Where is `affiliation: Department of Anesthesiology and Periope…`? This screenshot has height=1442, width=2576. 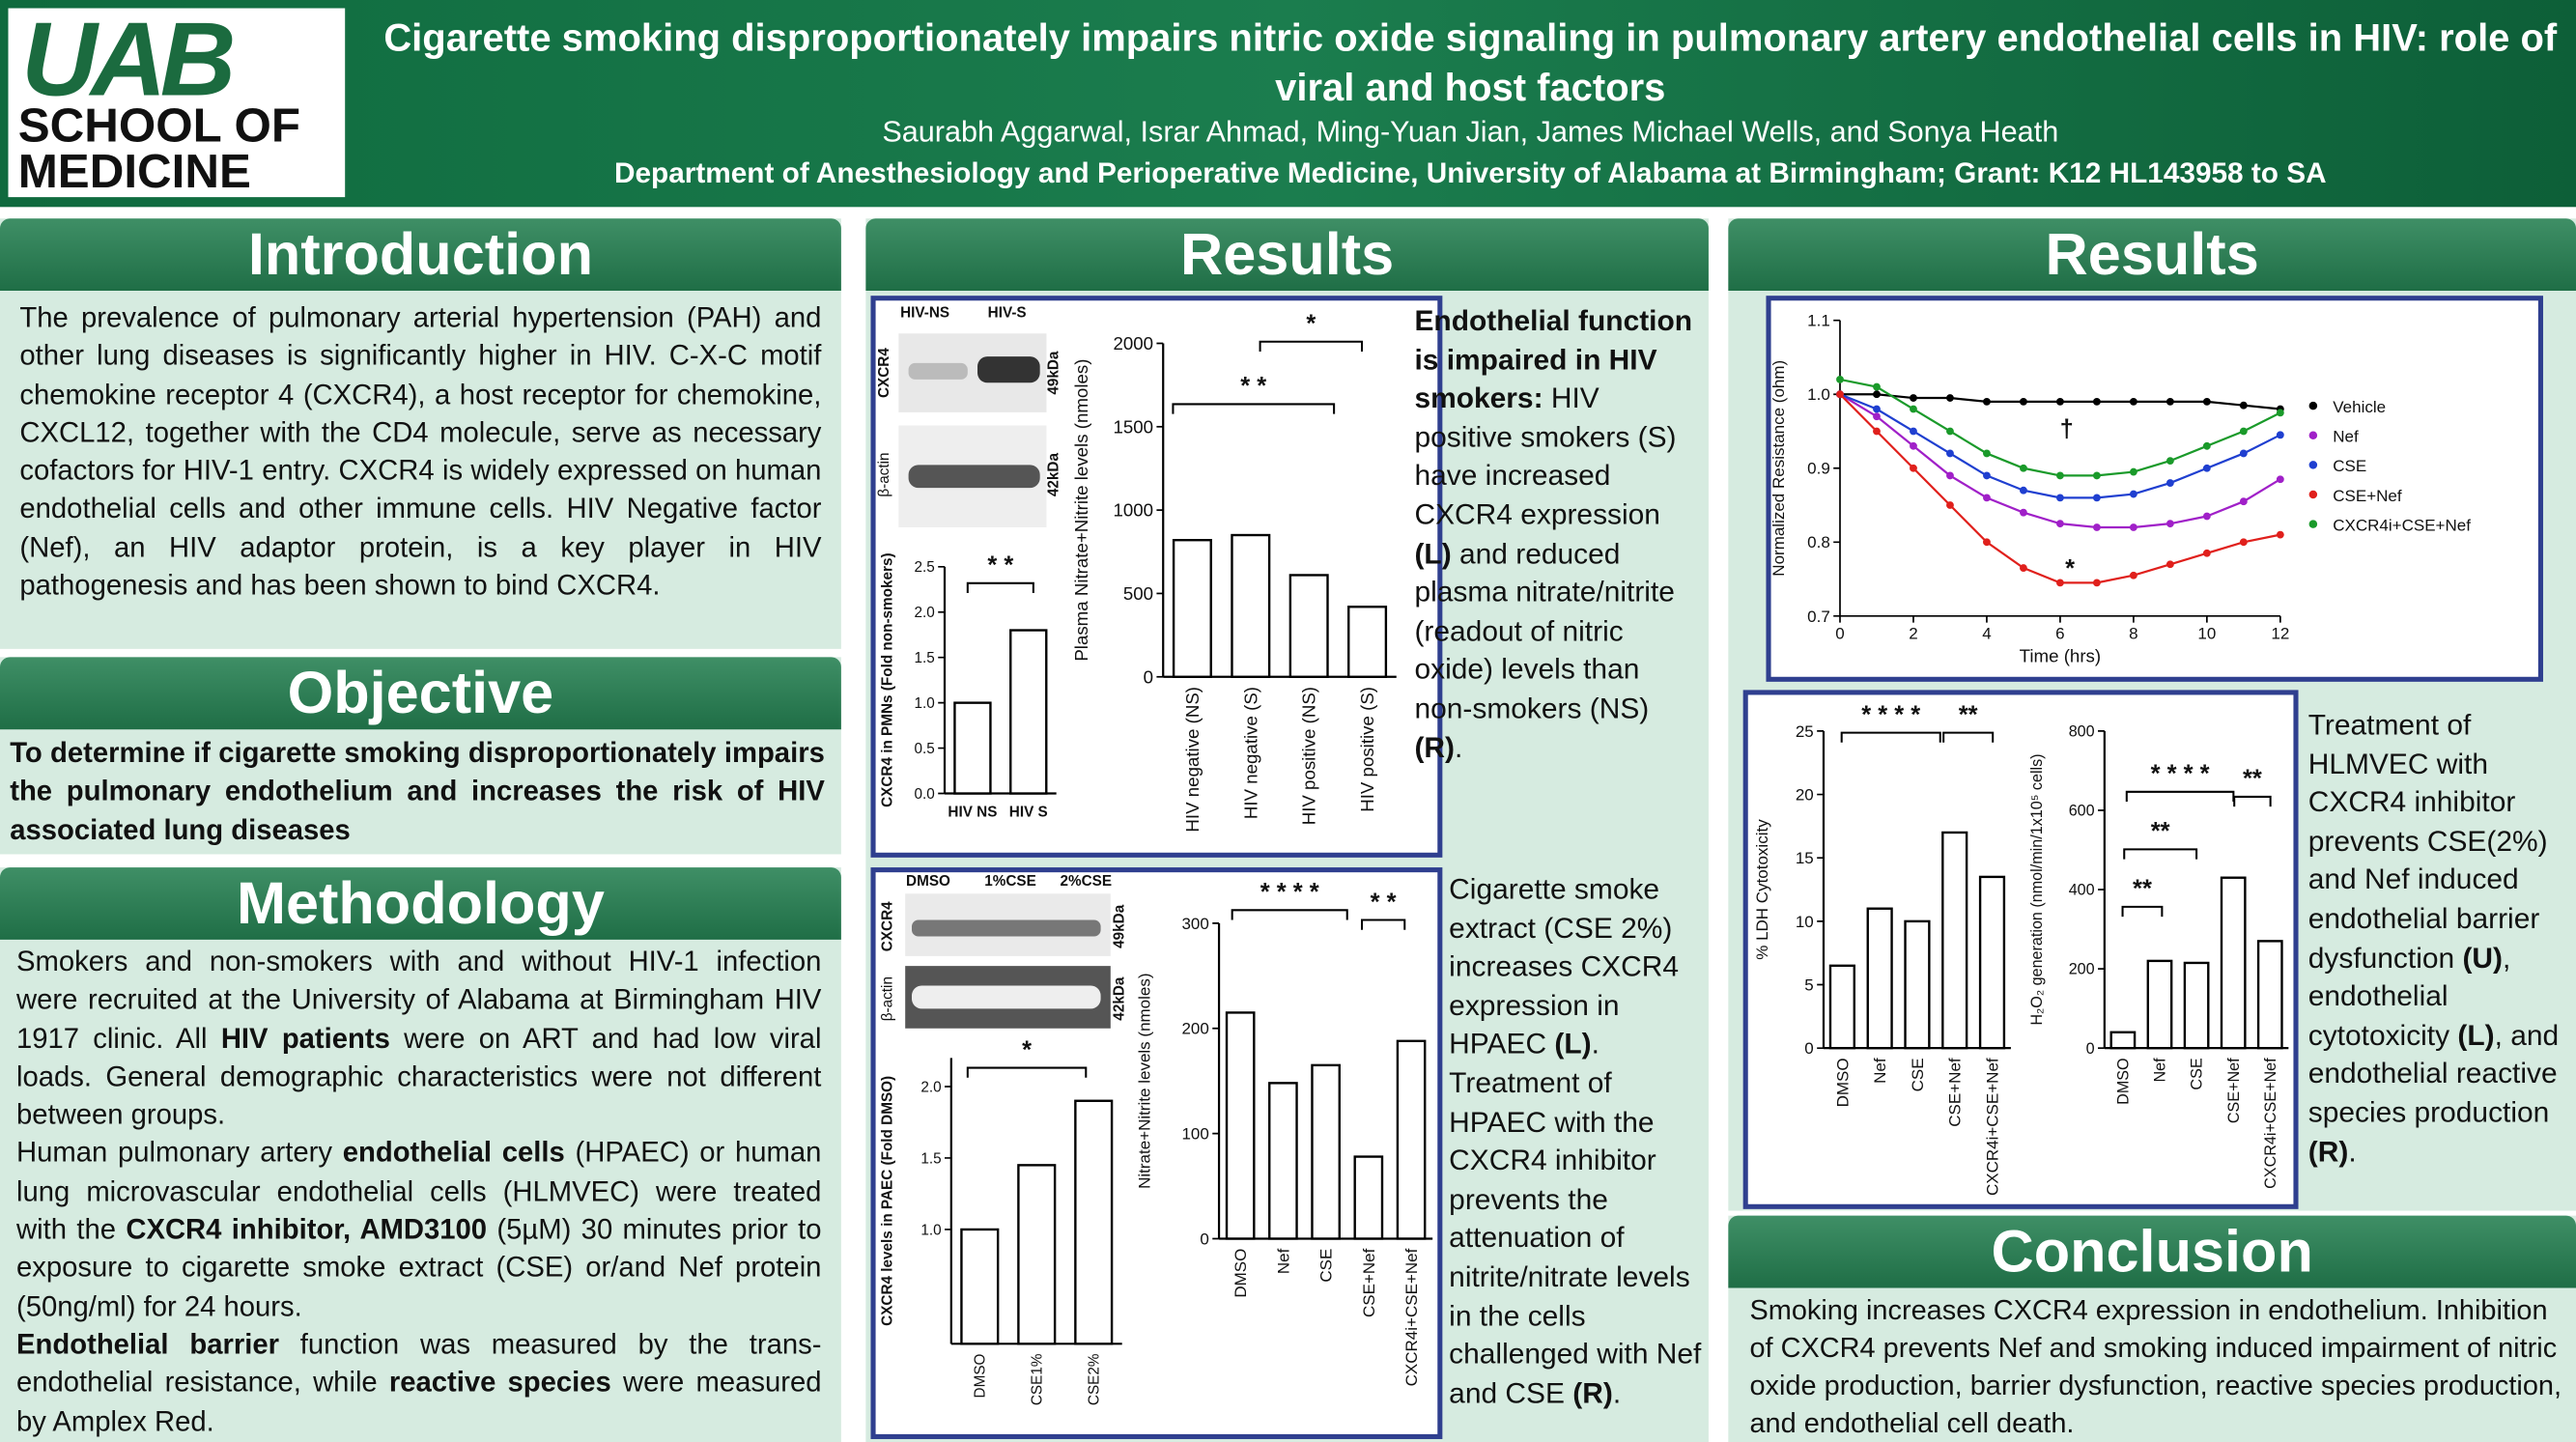 affiliation: Department of Anesthesiology and Periope… is located at coordinates (1470, 172).